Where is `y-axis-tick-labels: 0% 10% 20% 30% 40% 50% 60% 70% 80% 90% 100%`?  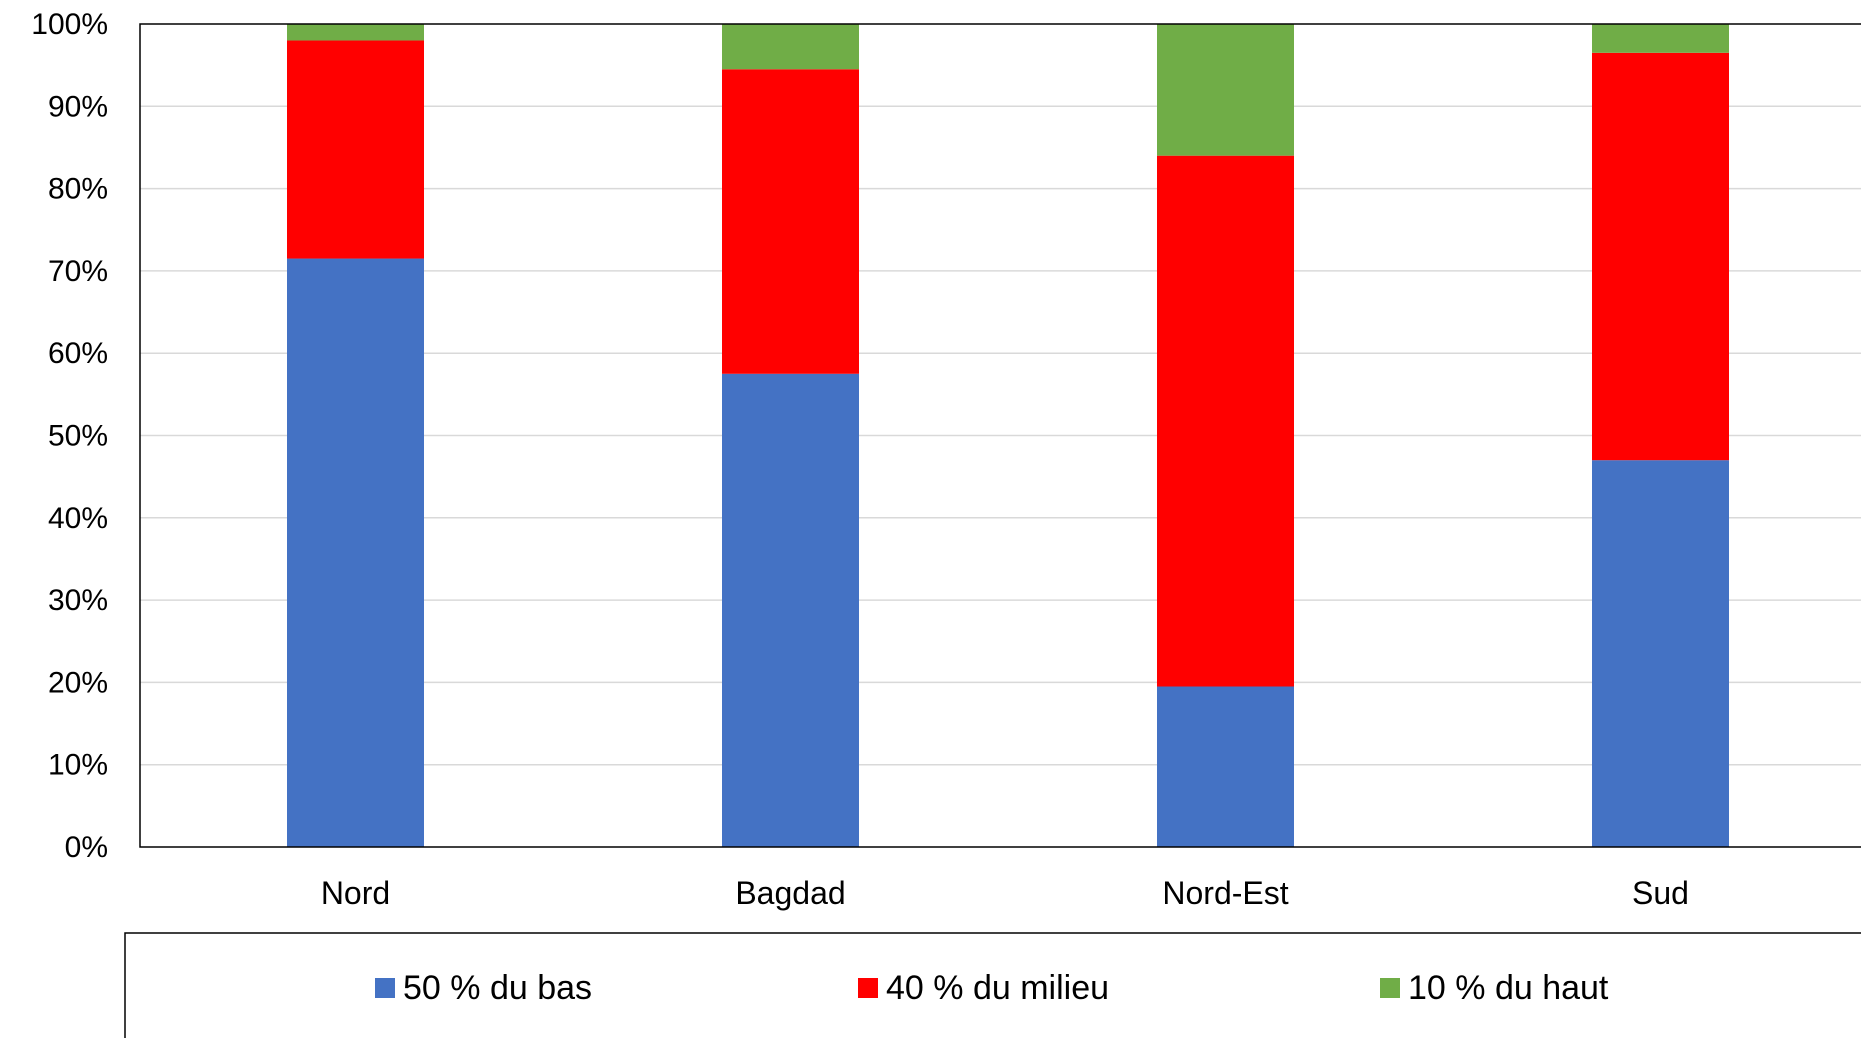
y-axis-tick-labels: 0% 10% 20% 30% 40% 50% 60% 70% 80% 90% 100% is located at coordinates (69, 436).